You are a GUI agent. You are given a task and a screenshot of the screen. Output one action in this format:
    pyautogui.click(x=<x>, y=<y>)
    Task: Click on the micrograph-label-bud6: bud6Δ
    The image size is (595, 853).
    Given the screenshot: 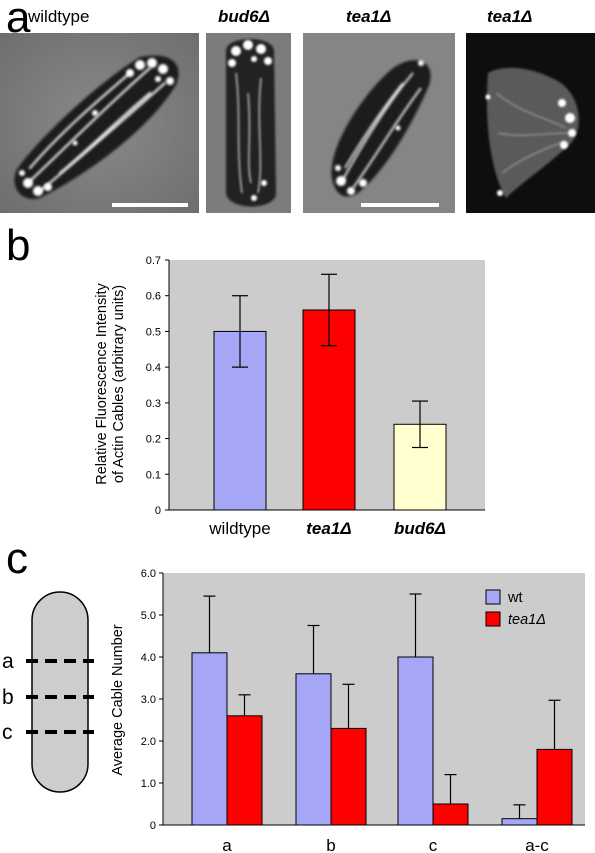 What is the action you would take?
    pyautogui.click(x=244, y=16)
    